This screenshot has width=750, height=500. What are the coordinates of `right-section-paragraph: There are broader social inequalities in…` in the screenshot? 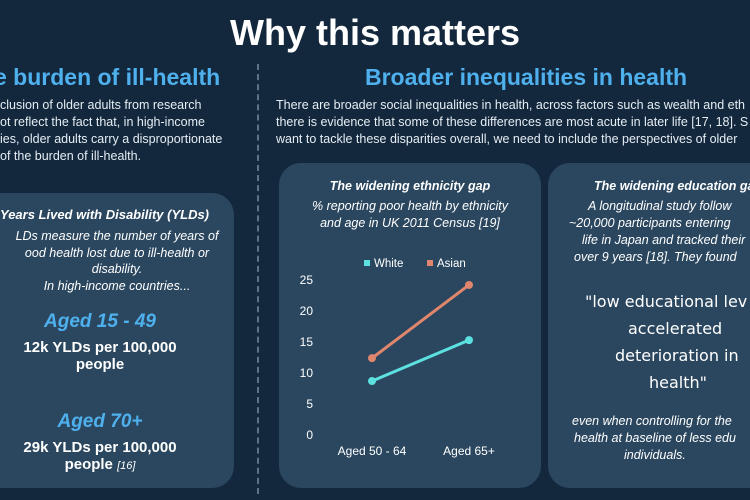 It's located at (512, 122).